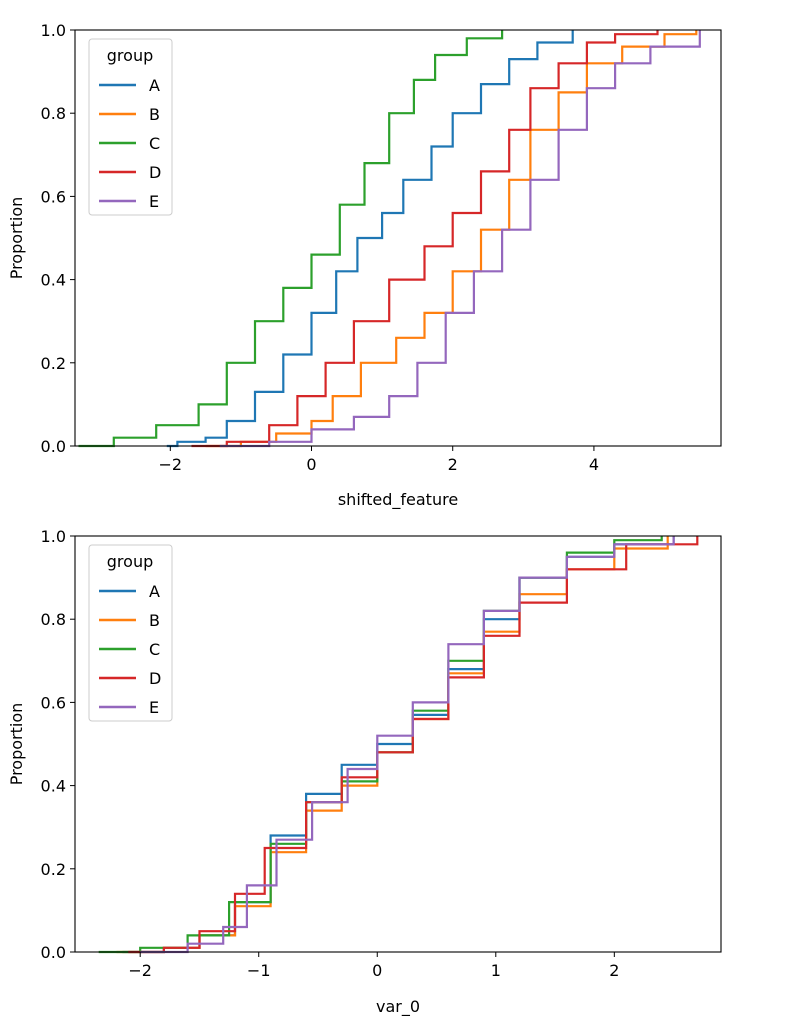 This screenshot has width=790, height=1016. What do you see at coordinates (398, 1006) in the screenshot?
I see `x-axis-label: var_0` at bounding box center [398, 1006].